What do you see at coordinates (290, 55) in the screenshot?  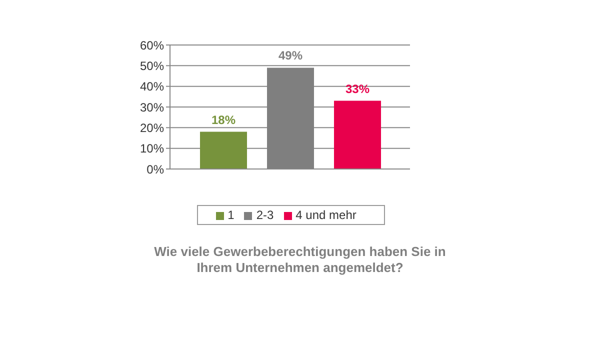 I see `data-label: 49%` at bounding box center [290, 55].